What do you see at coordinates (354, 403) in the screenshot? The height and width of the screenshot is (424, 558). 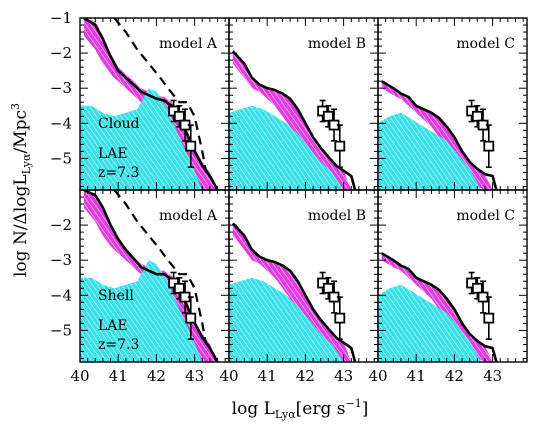 I see `x-axis-label-exp: −1` at bounding box center [354, 403].